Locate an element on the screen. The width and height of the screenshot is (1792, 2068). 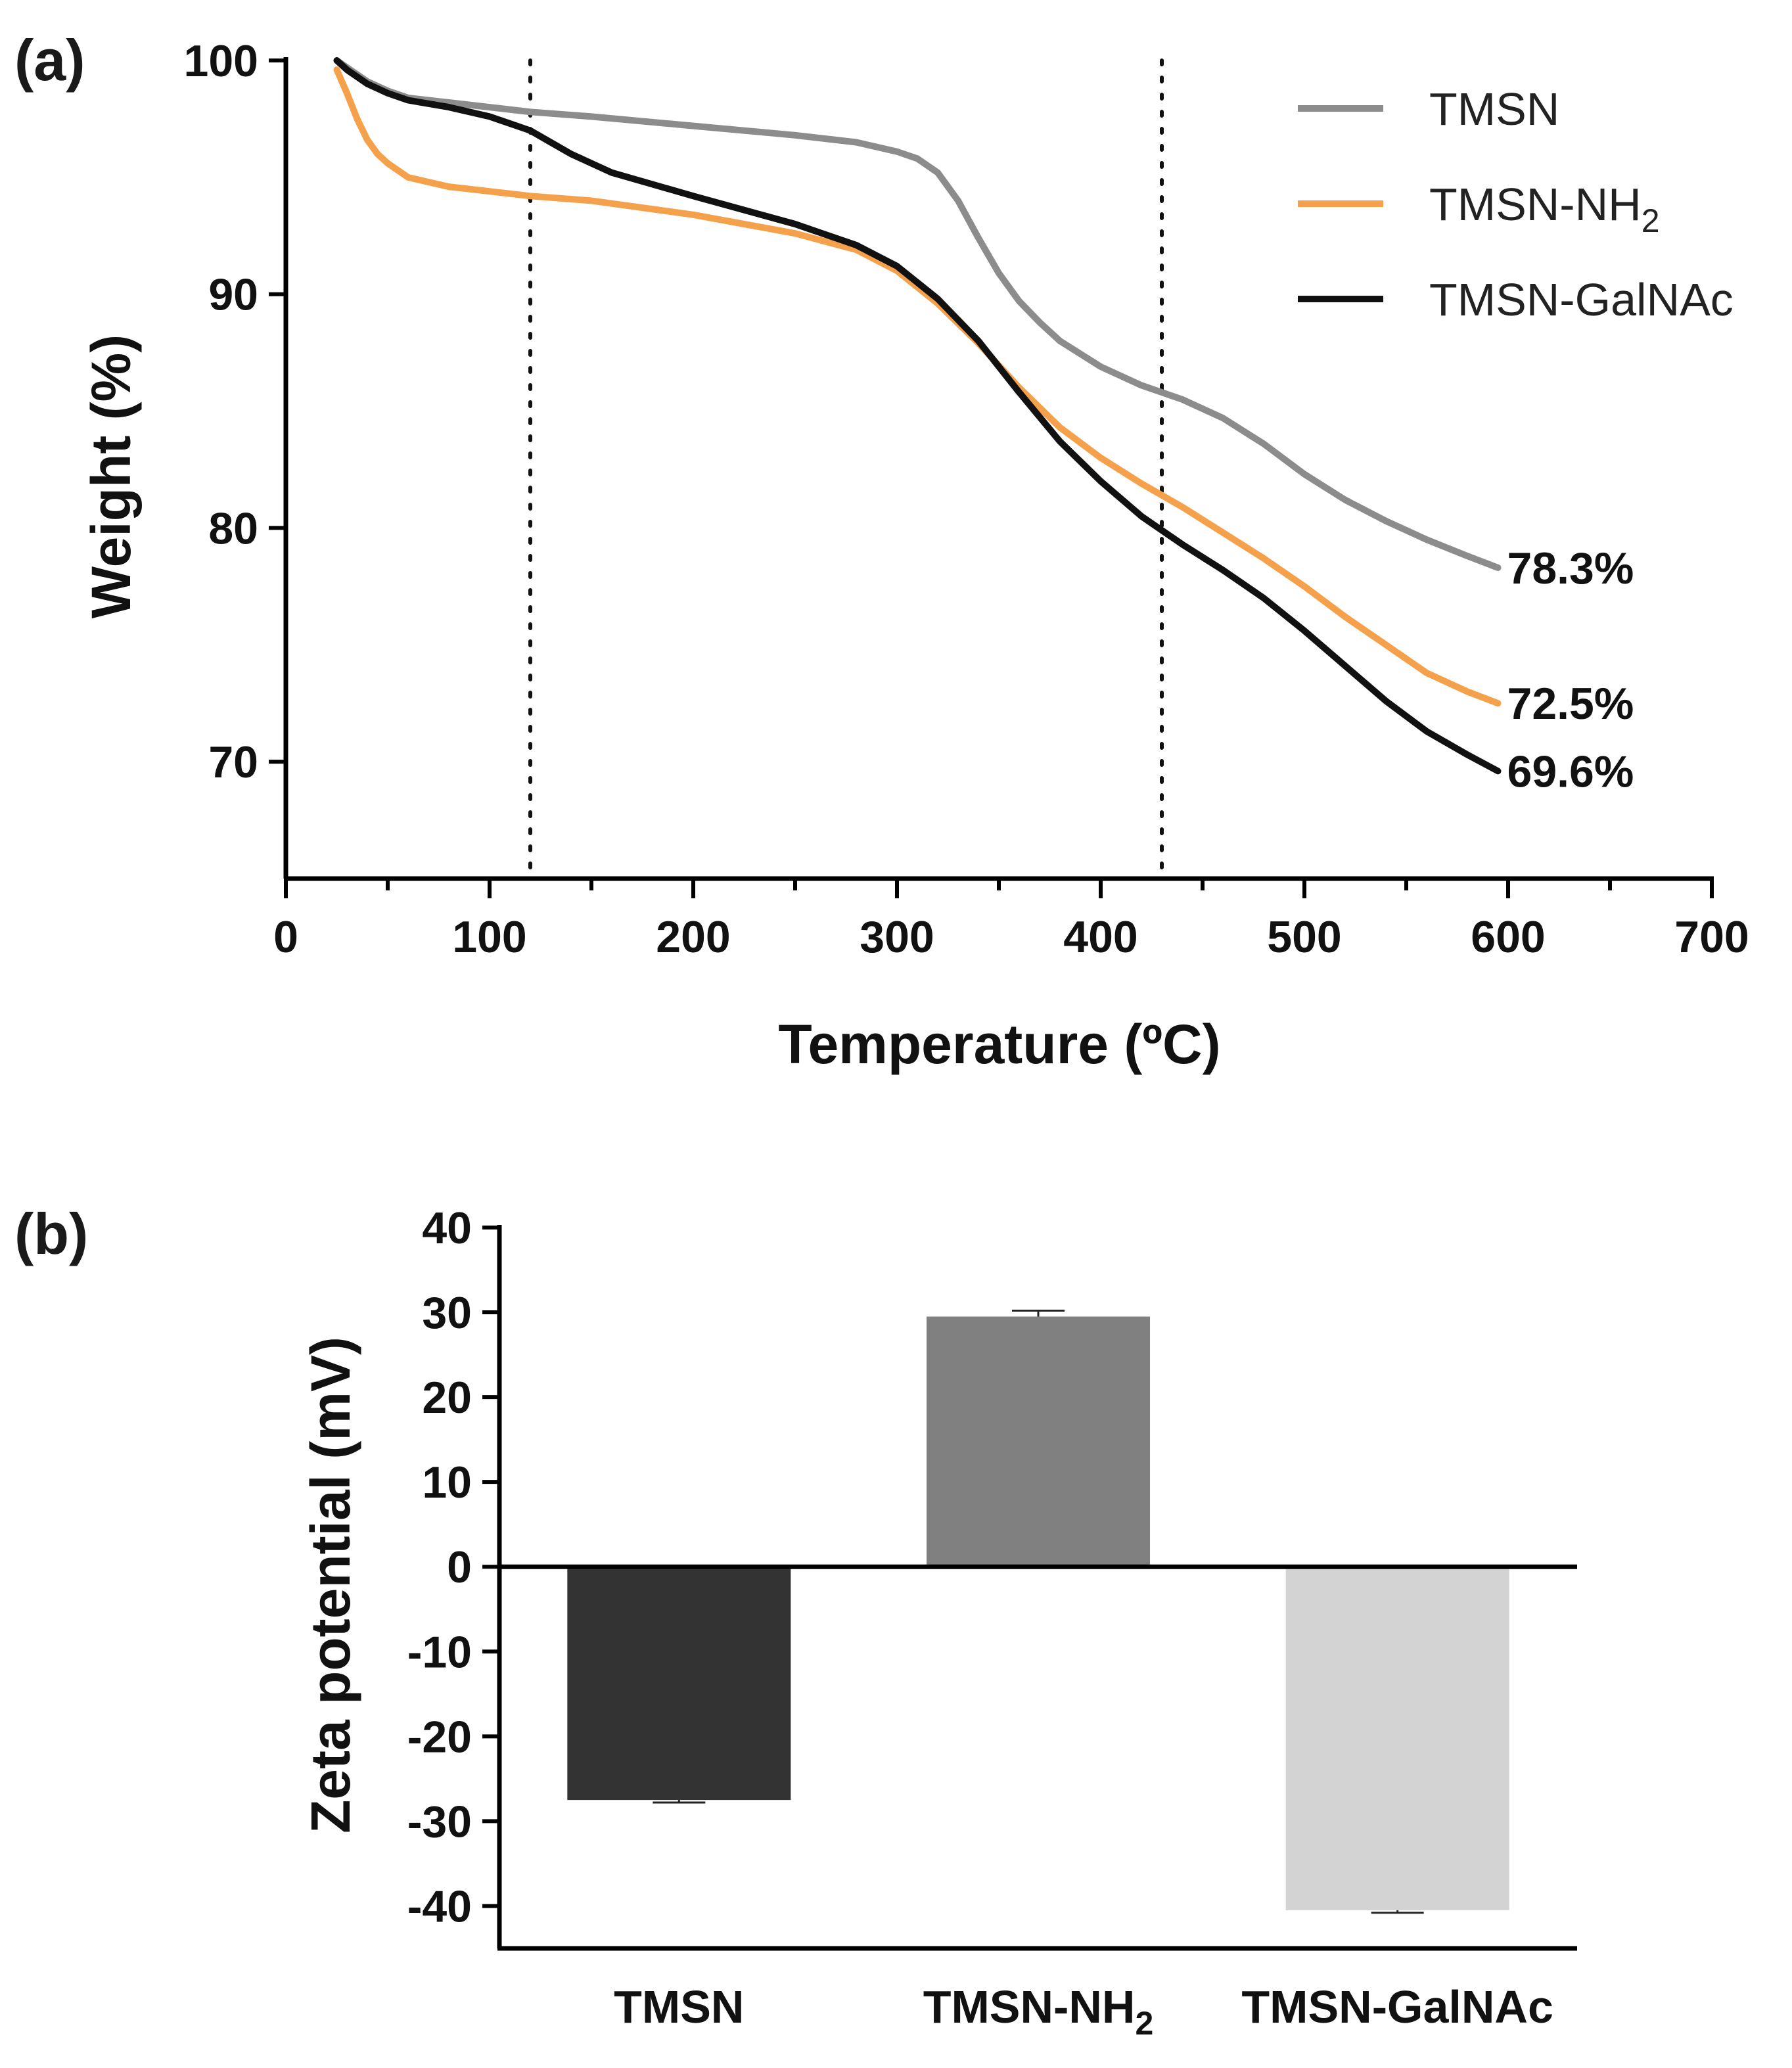
panel-a-y-axis-title: Weight (%) is located at coordinates (111, 476).